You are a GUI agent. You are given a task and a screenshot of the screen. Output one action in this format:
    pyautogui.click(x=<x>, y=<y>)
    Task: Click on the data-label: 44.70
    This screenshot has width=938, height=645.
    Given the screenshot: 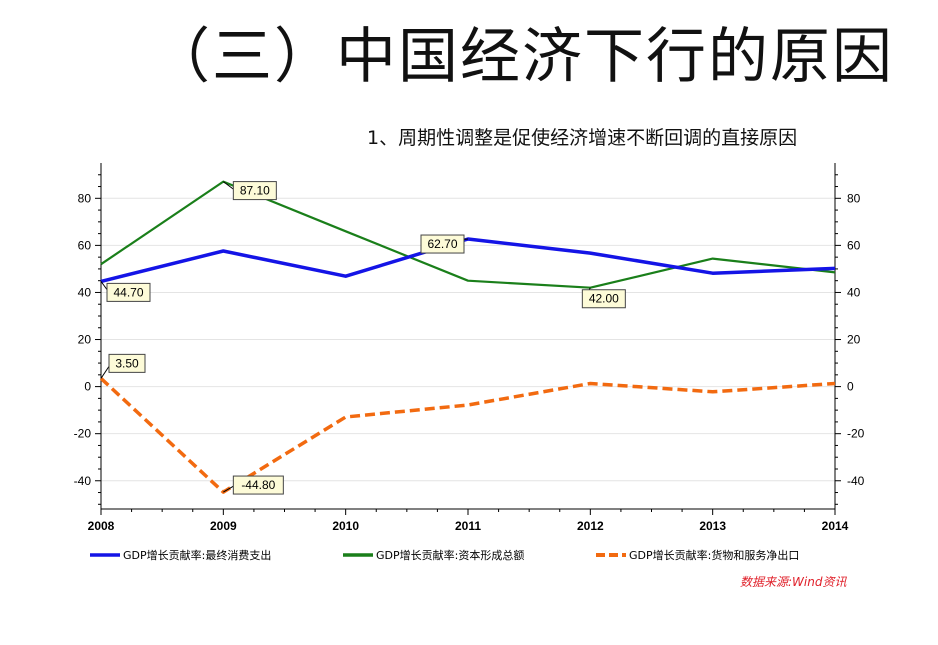 What is the action you would take?
    pyautogui.click(x=128, y=292)
    